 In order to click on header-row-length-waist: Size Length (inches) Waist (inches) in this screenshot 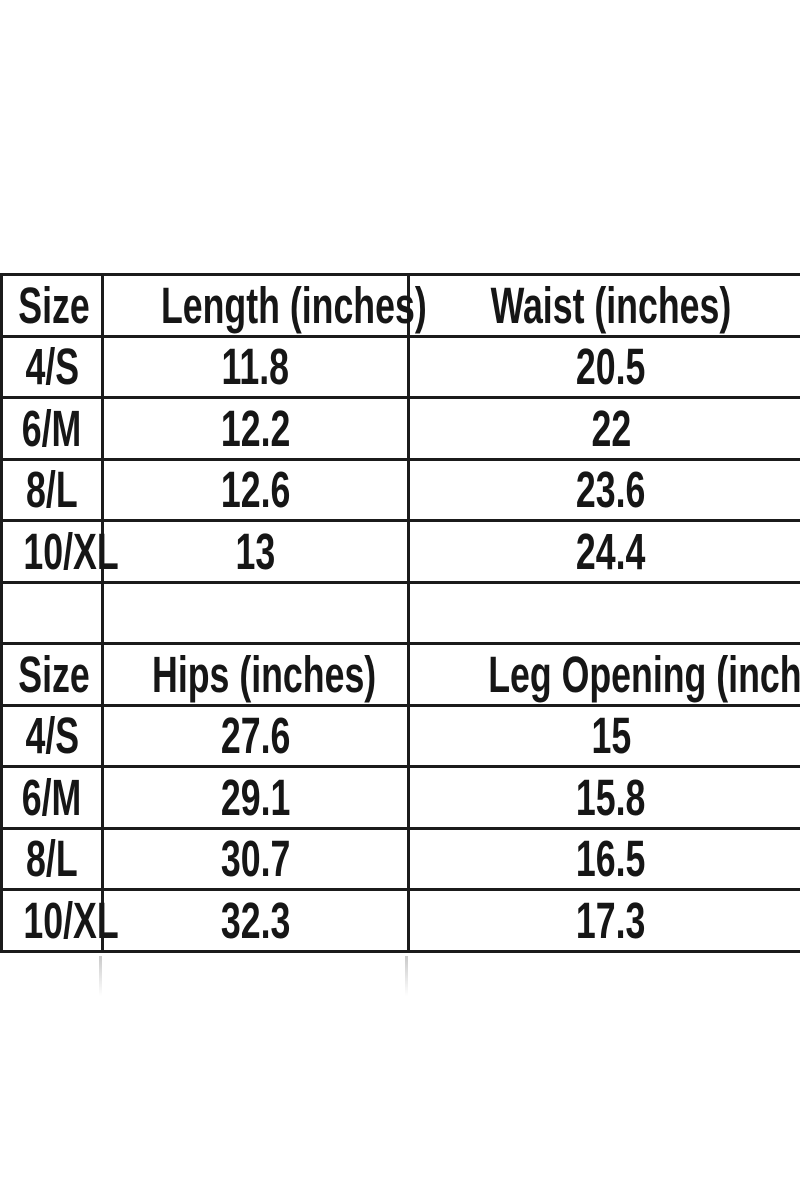, I will do `click(400, 305)`.